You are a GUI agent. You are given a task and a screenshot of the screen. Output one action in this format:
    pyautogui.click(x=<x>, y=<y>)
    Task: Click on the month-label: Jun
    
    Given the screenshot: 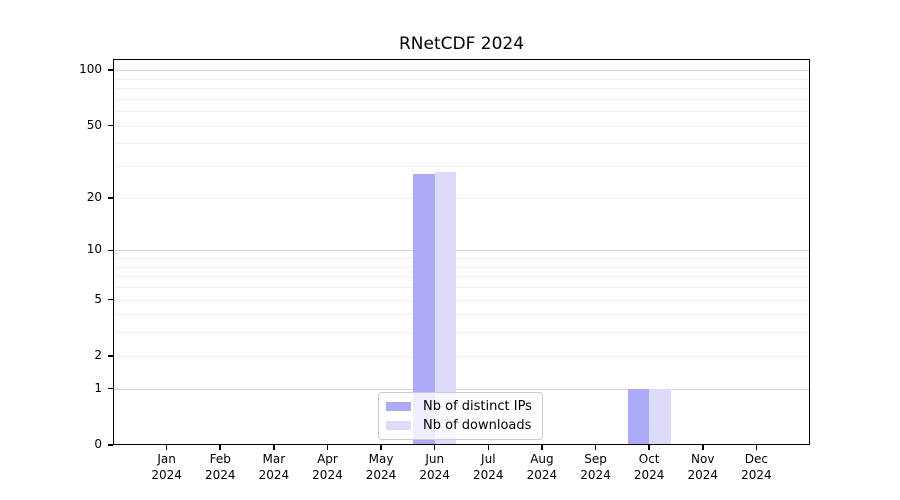 What is the action you would take?
    pyautogui.click(x=435, y=459)
    